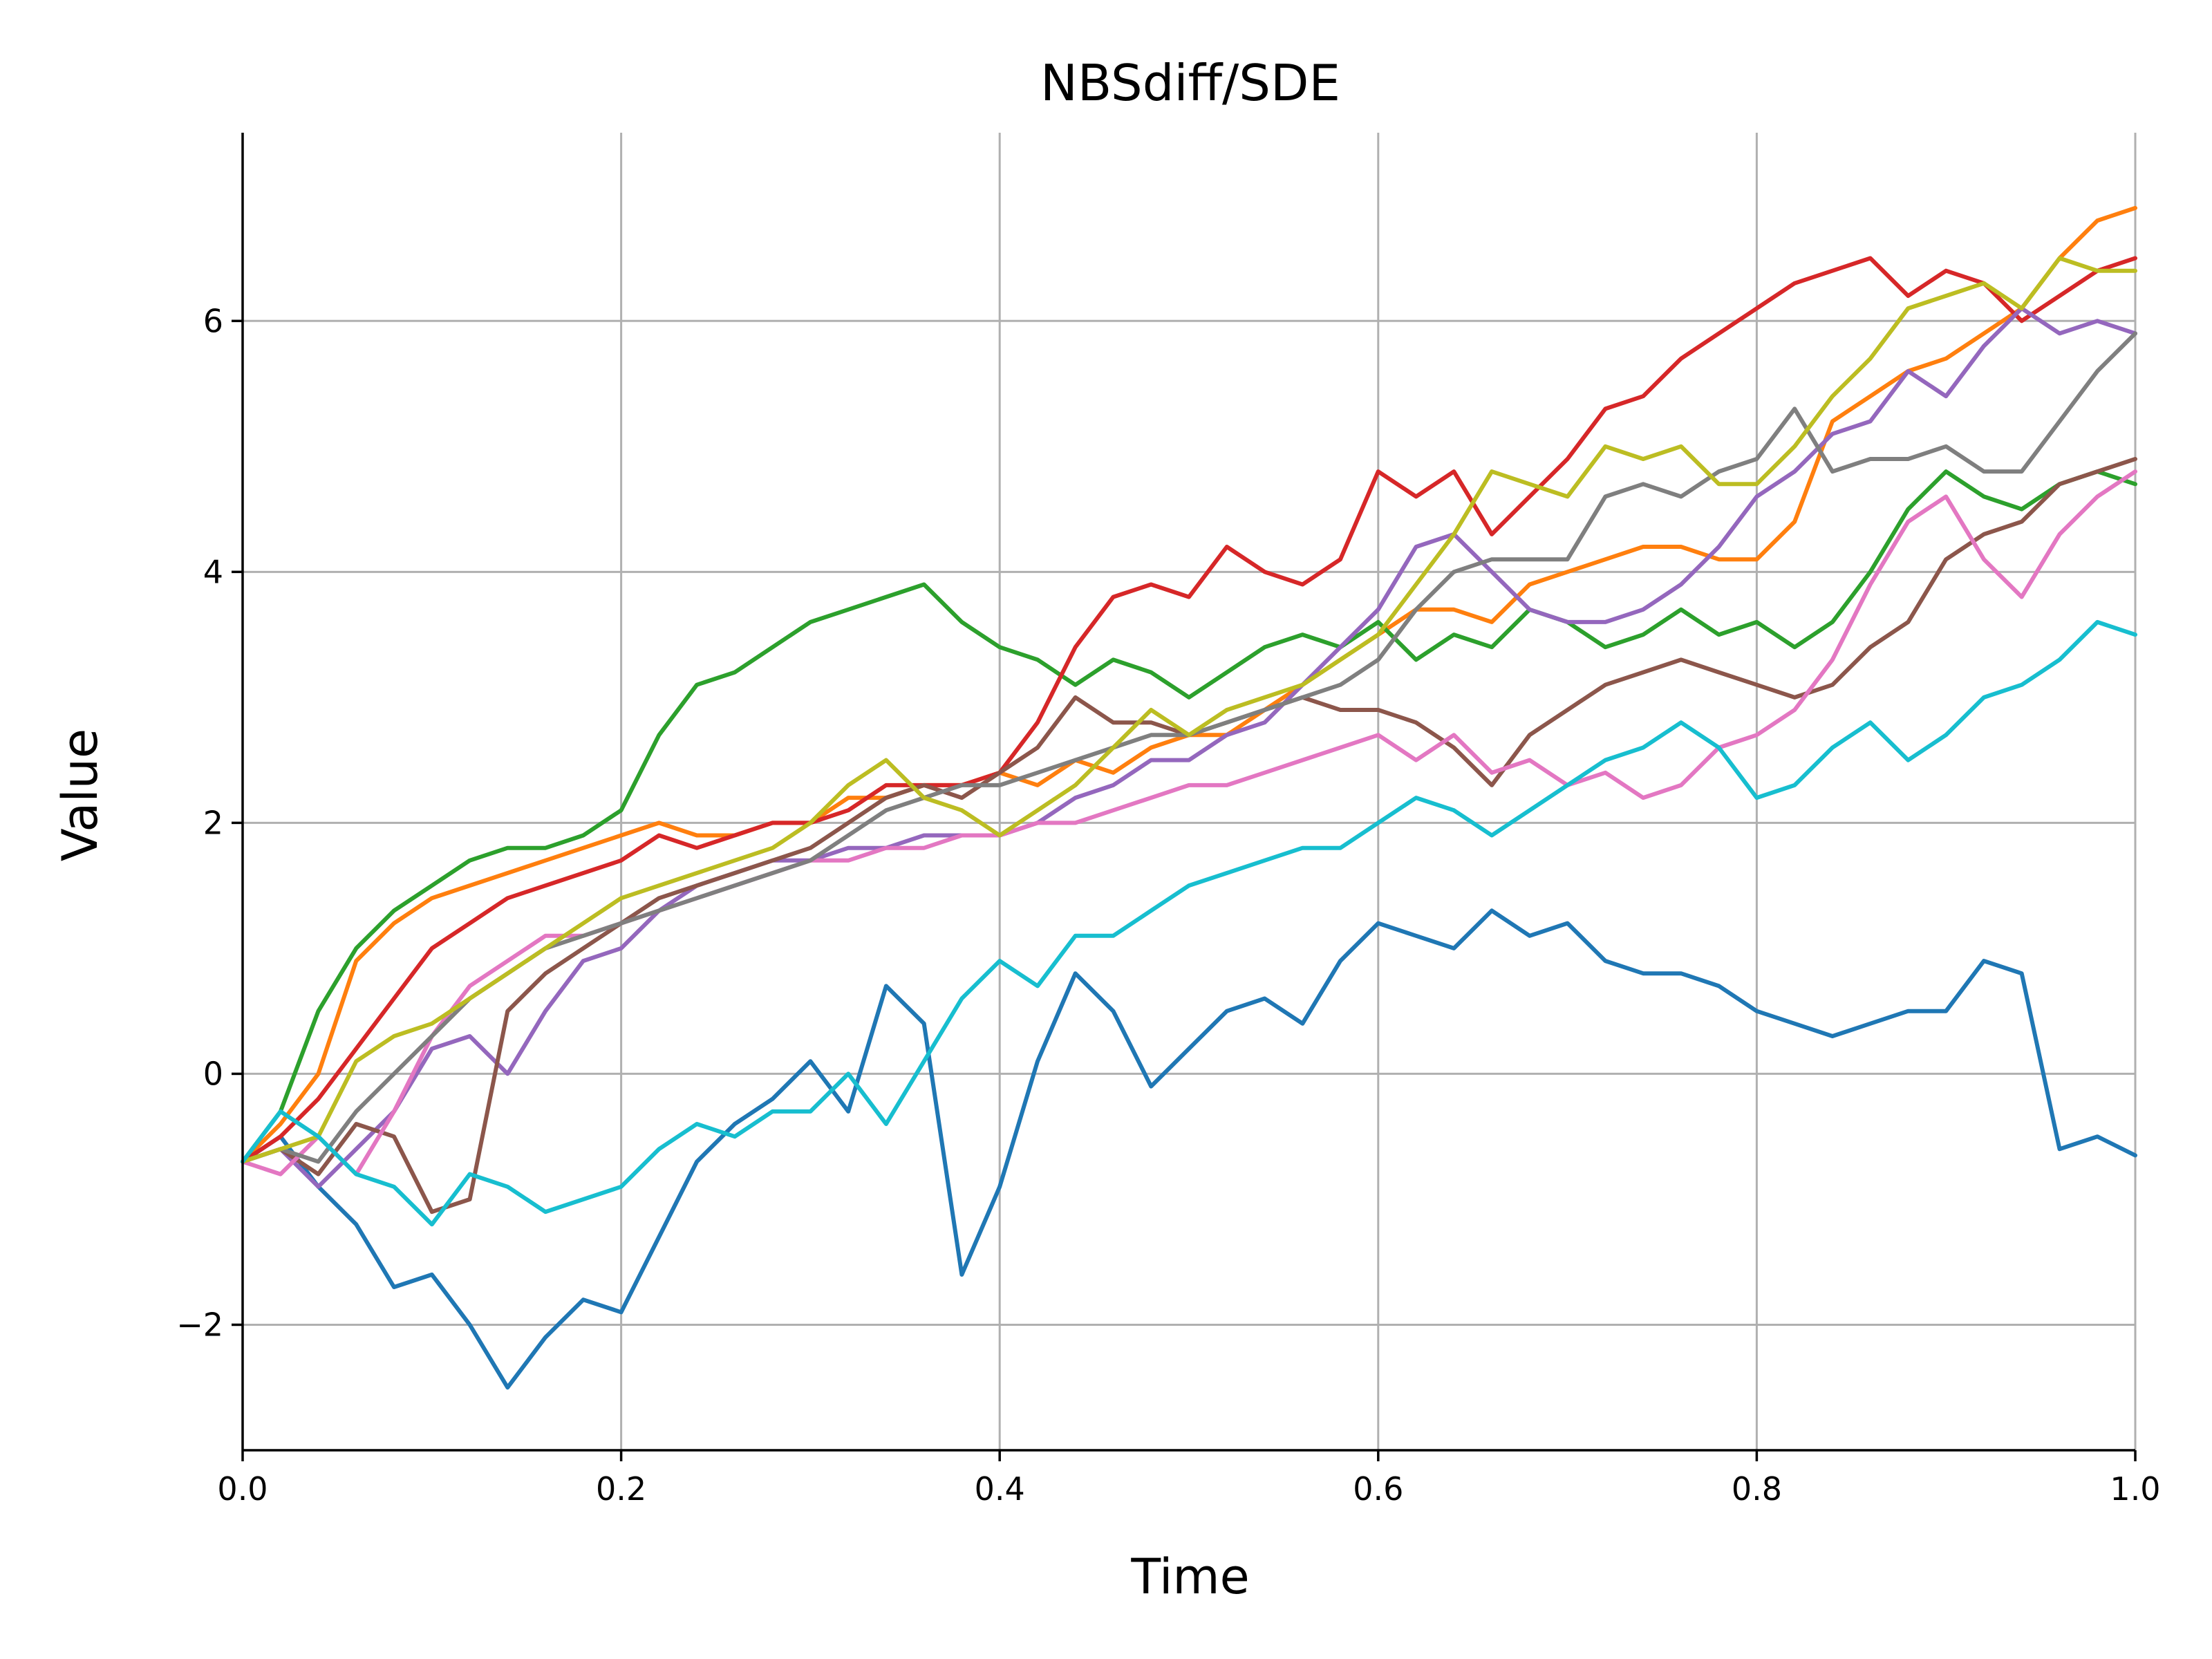  What do you see at coordinates (1189, 1577) in the screenshot?
I see `x-axis-label: Time` at bounding box center [1189, 1577].